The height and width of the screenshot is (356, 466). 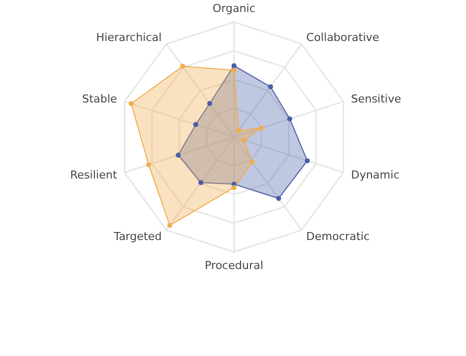 What do you see at coordinates (100, 99) in the screenshot?
I see `spoke-label: Stable` at bounding box center [100, 99].